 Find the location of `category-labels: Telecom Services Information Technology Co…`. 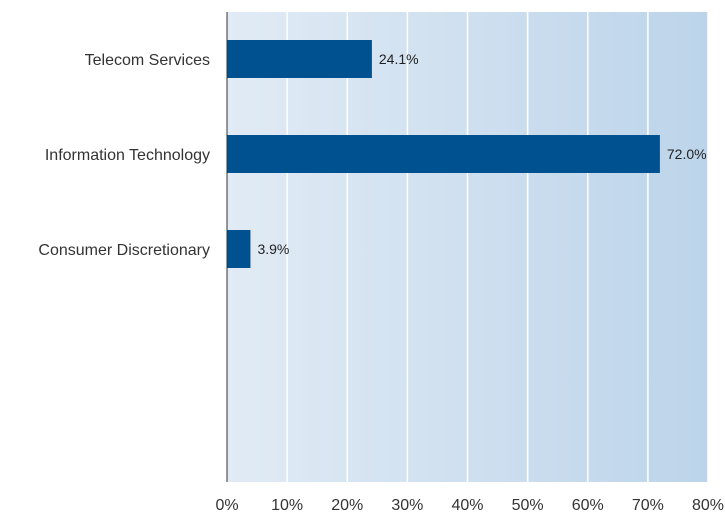

category-labels: Telecom Services Information Technology Co… is located at coordinates (124, 155).